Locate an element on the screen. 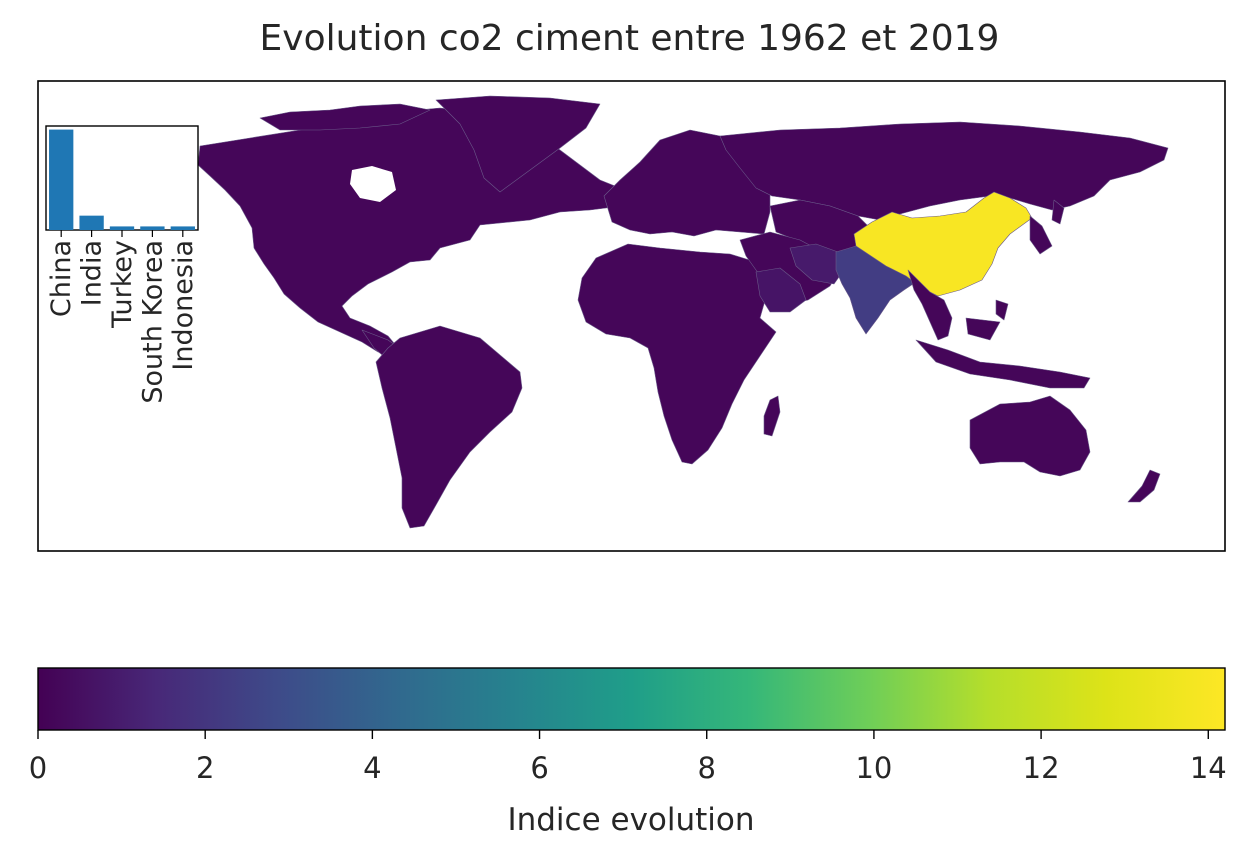 The image size is (1259, 861). hudson-bay is located at coordinates (373, 184).